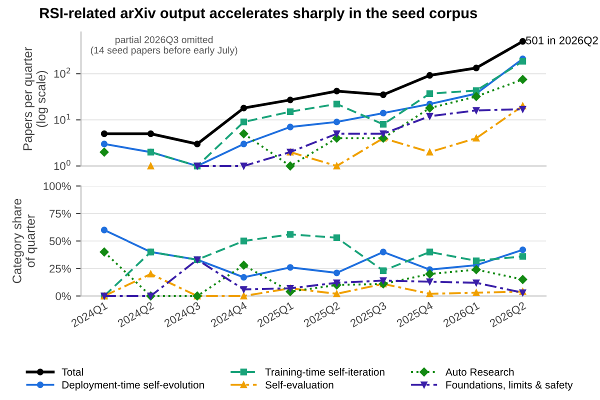 The image size is (600, 400). Describe the element at coordinates (259, 15) in the screenshot. I see `chart-title: RSI-related arXiv output accelerates sharply in the seed corpus` at that location.